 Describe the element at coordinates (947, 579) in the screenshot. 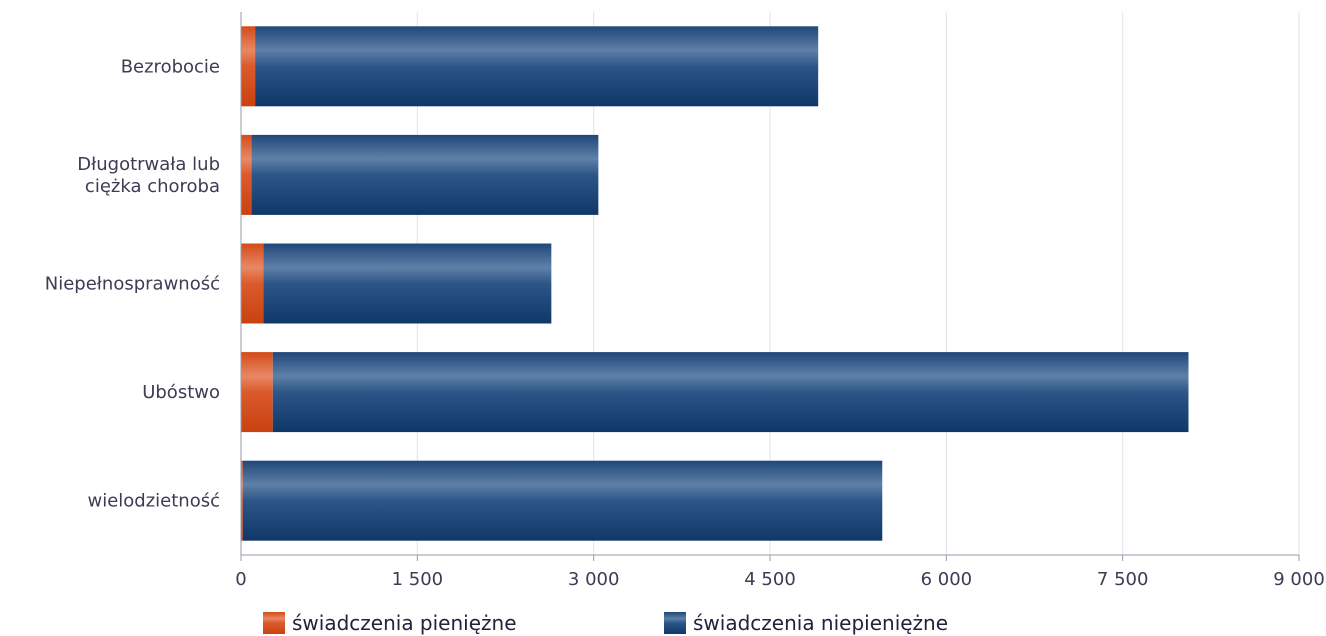

I see `x-tick-label: 6 000` at that location.